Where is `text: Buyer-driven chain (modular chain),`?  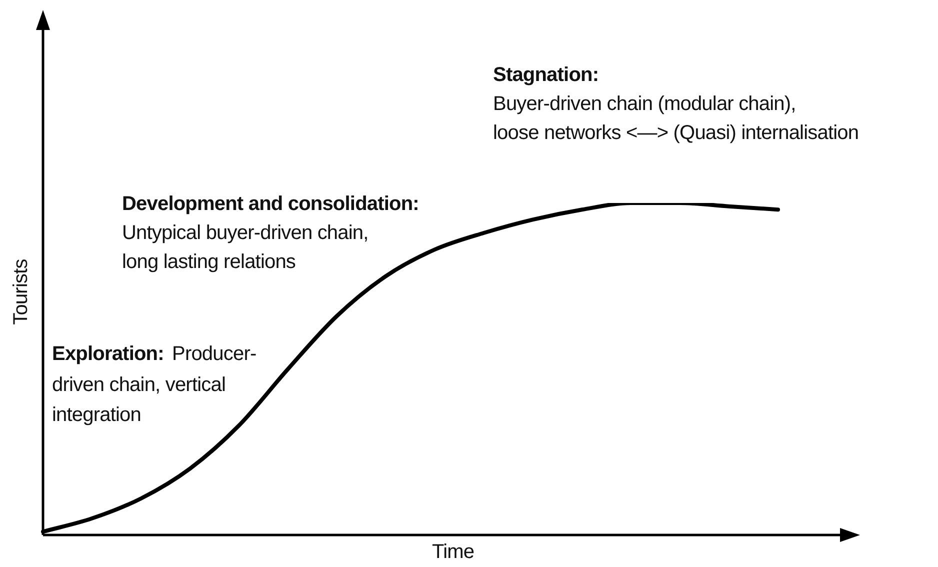 text: Buyer-driven chain (modular chain), is located at coordinates (644, 104).